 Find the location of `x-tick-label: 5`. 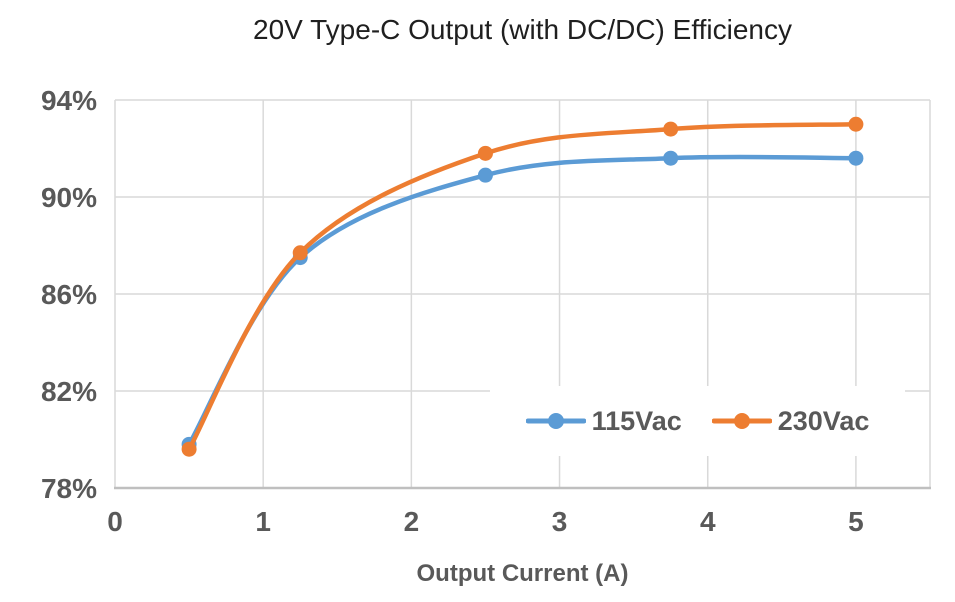

x-tick-label: 5 is located at coordinates (856, 521).